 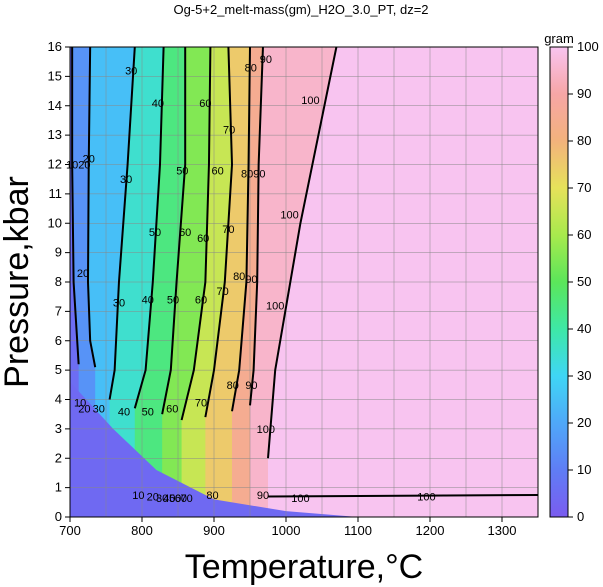 What do you see at coordinates (55, 222) in the screenshot?
I see `y-tick-label: 10` at bounding box center [55, 222].